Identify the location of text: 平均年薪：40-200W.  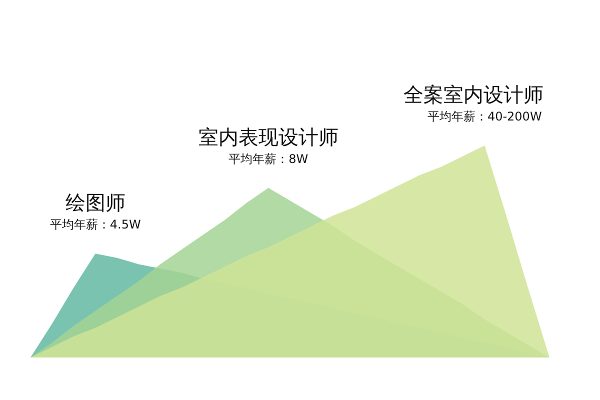
(484, 117).